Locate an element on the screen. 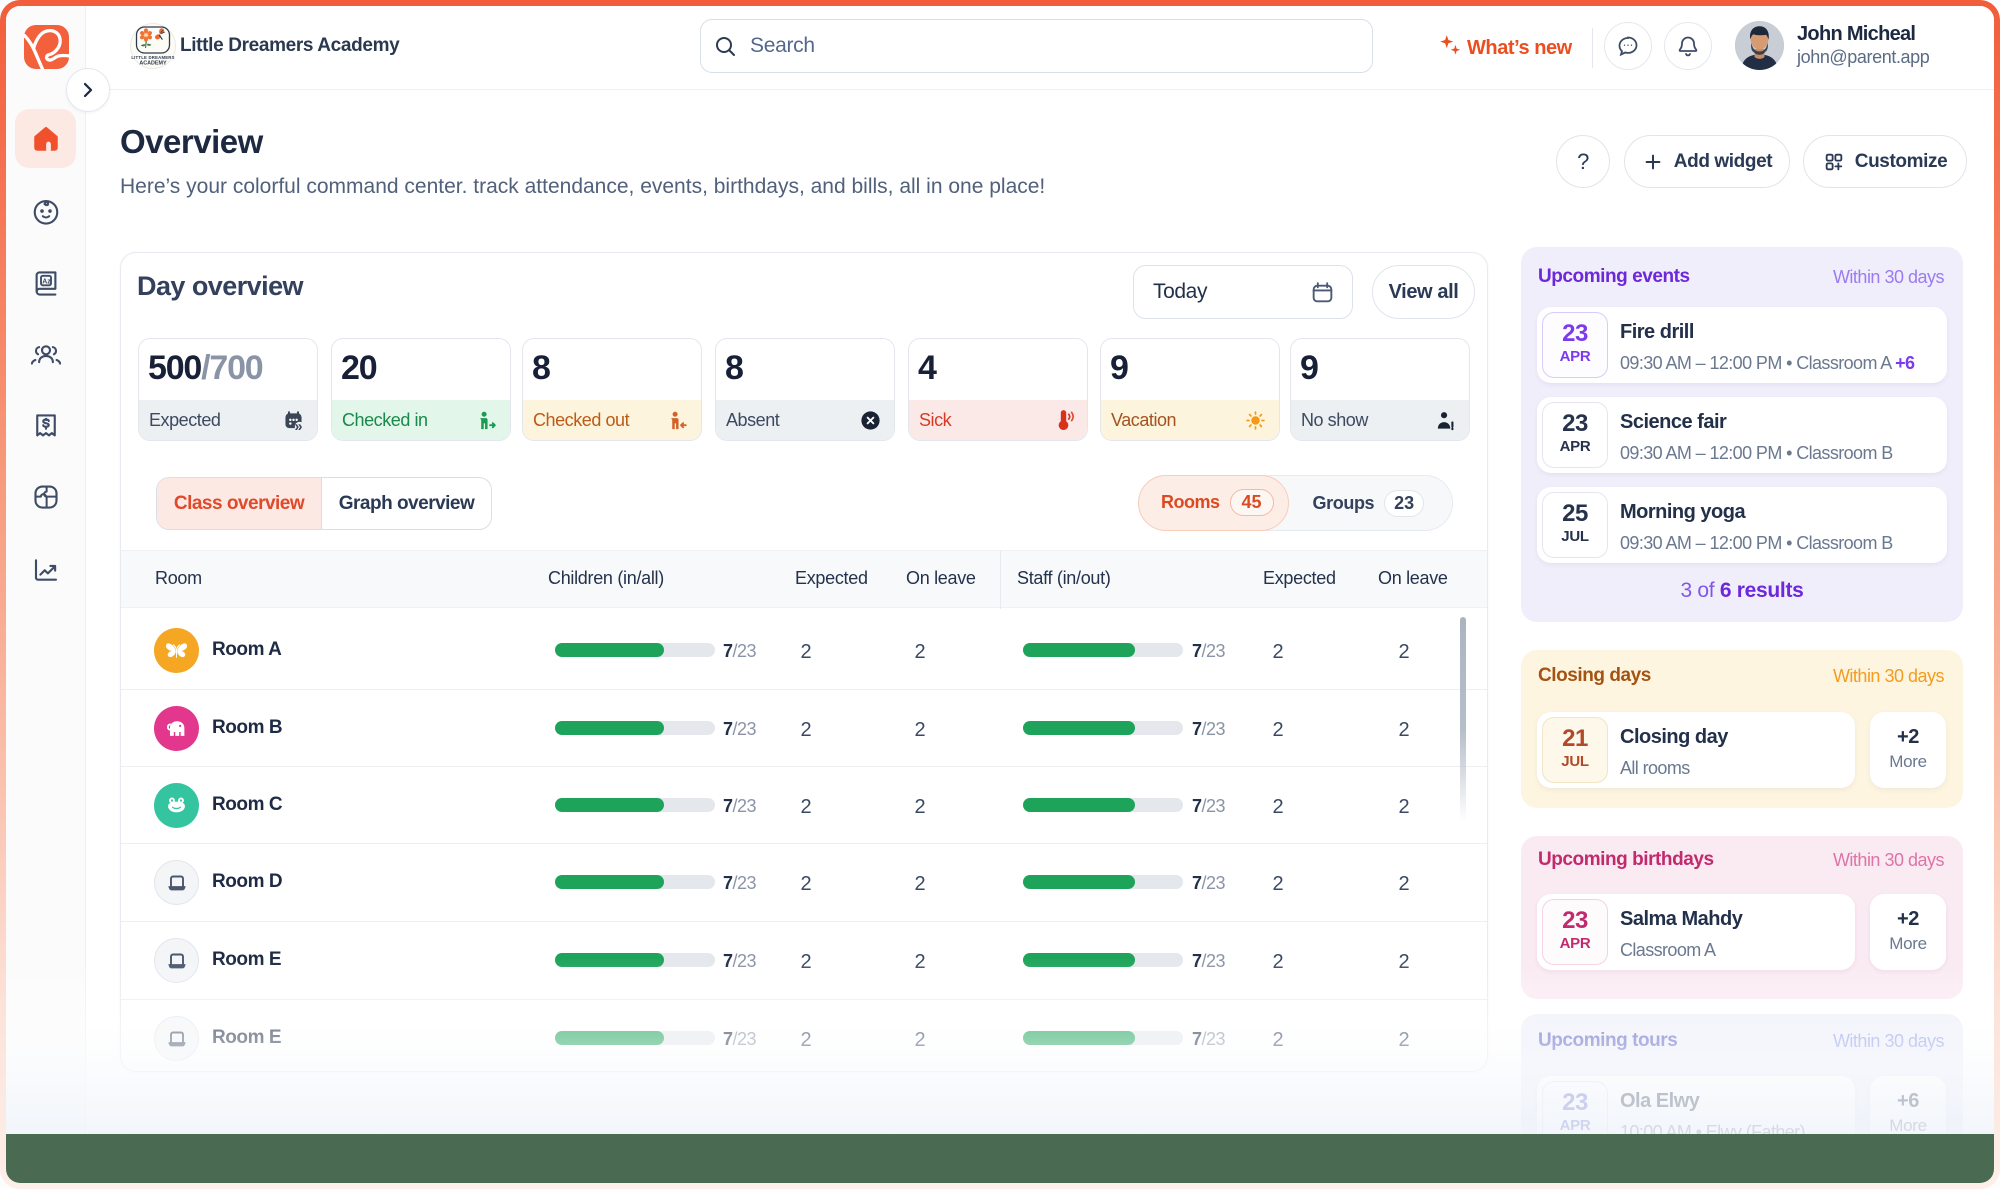 This screenshot has height=1189, width=2000. svg-text: LITTLE DREAMERS is located at coordinates (152, 57).